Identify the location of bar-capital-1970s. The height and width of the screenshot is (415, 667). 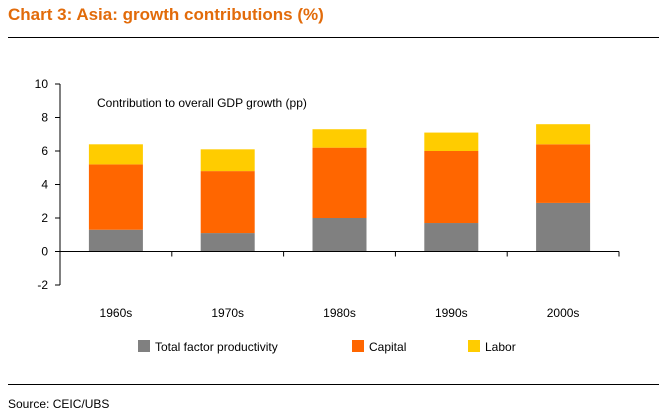
(227, 202).